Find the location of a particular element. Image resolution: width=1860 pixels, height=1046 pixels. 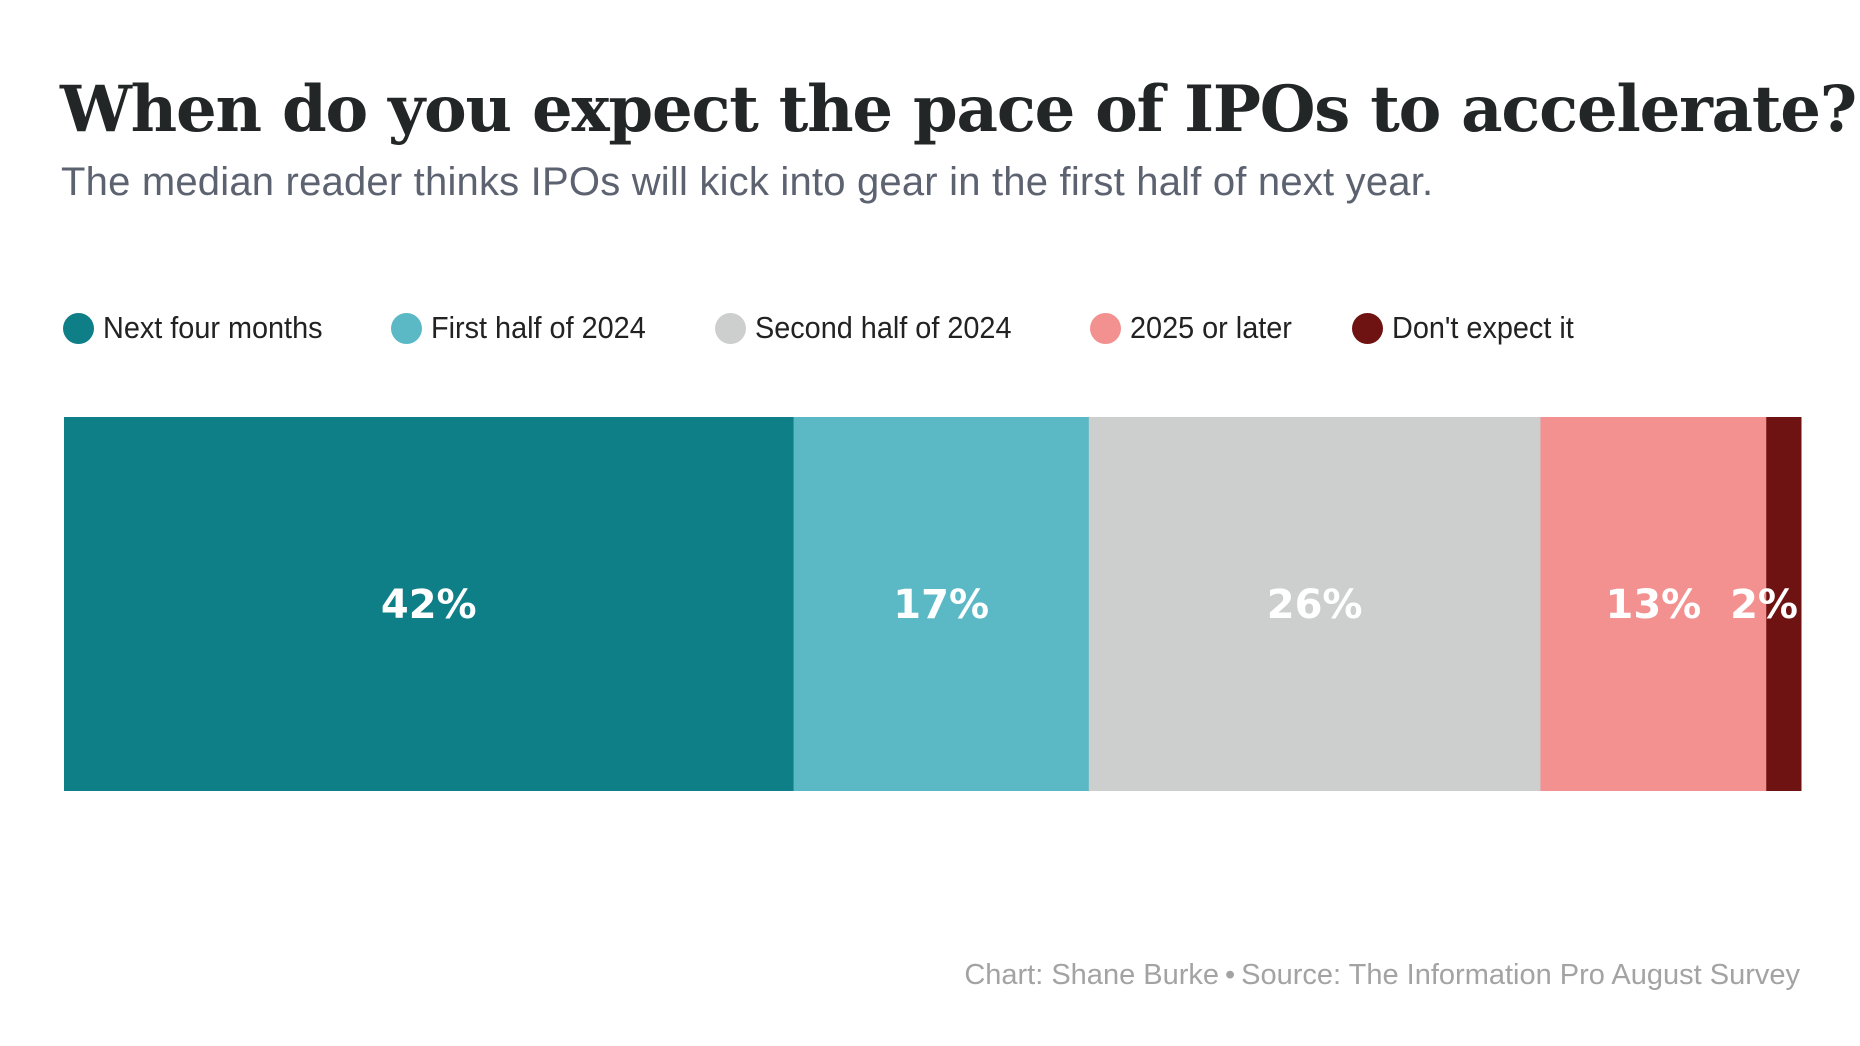

bar-segment-don-t-expect-it is located at coordinates (1784, 604).